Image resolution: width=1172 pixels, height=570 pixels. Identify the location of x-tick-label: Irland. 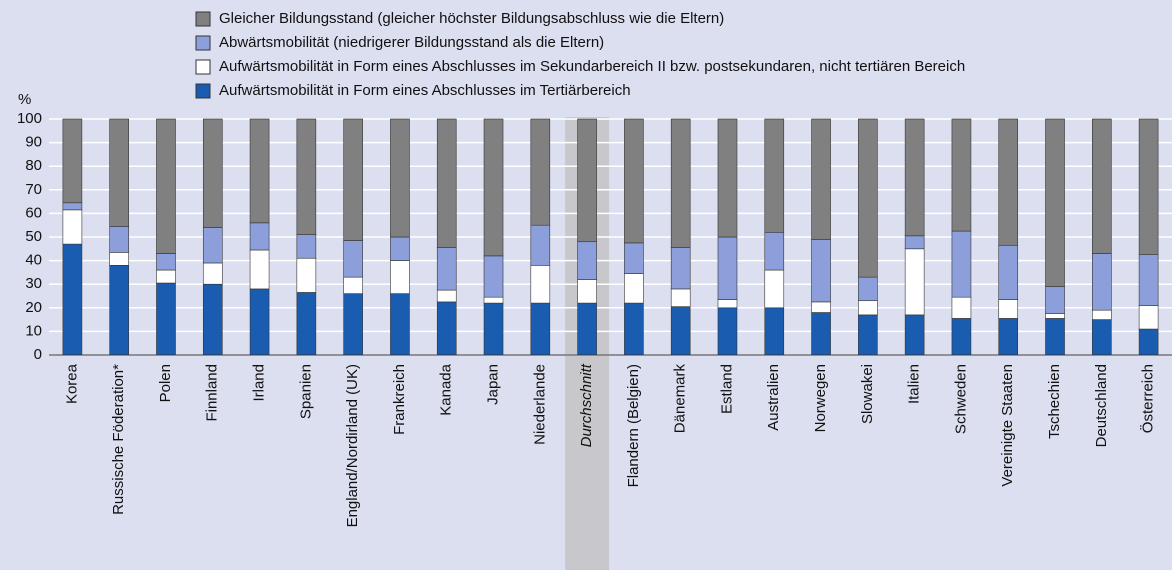
(259, 383).